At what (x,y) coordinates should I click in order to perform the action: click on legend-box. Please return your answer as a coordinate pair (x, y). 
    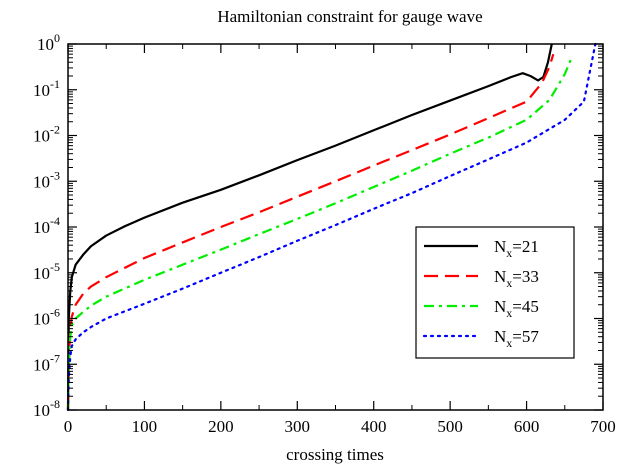
    Looking at the image, I should click on (495, 292).